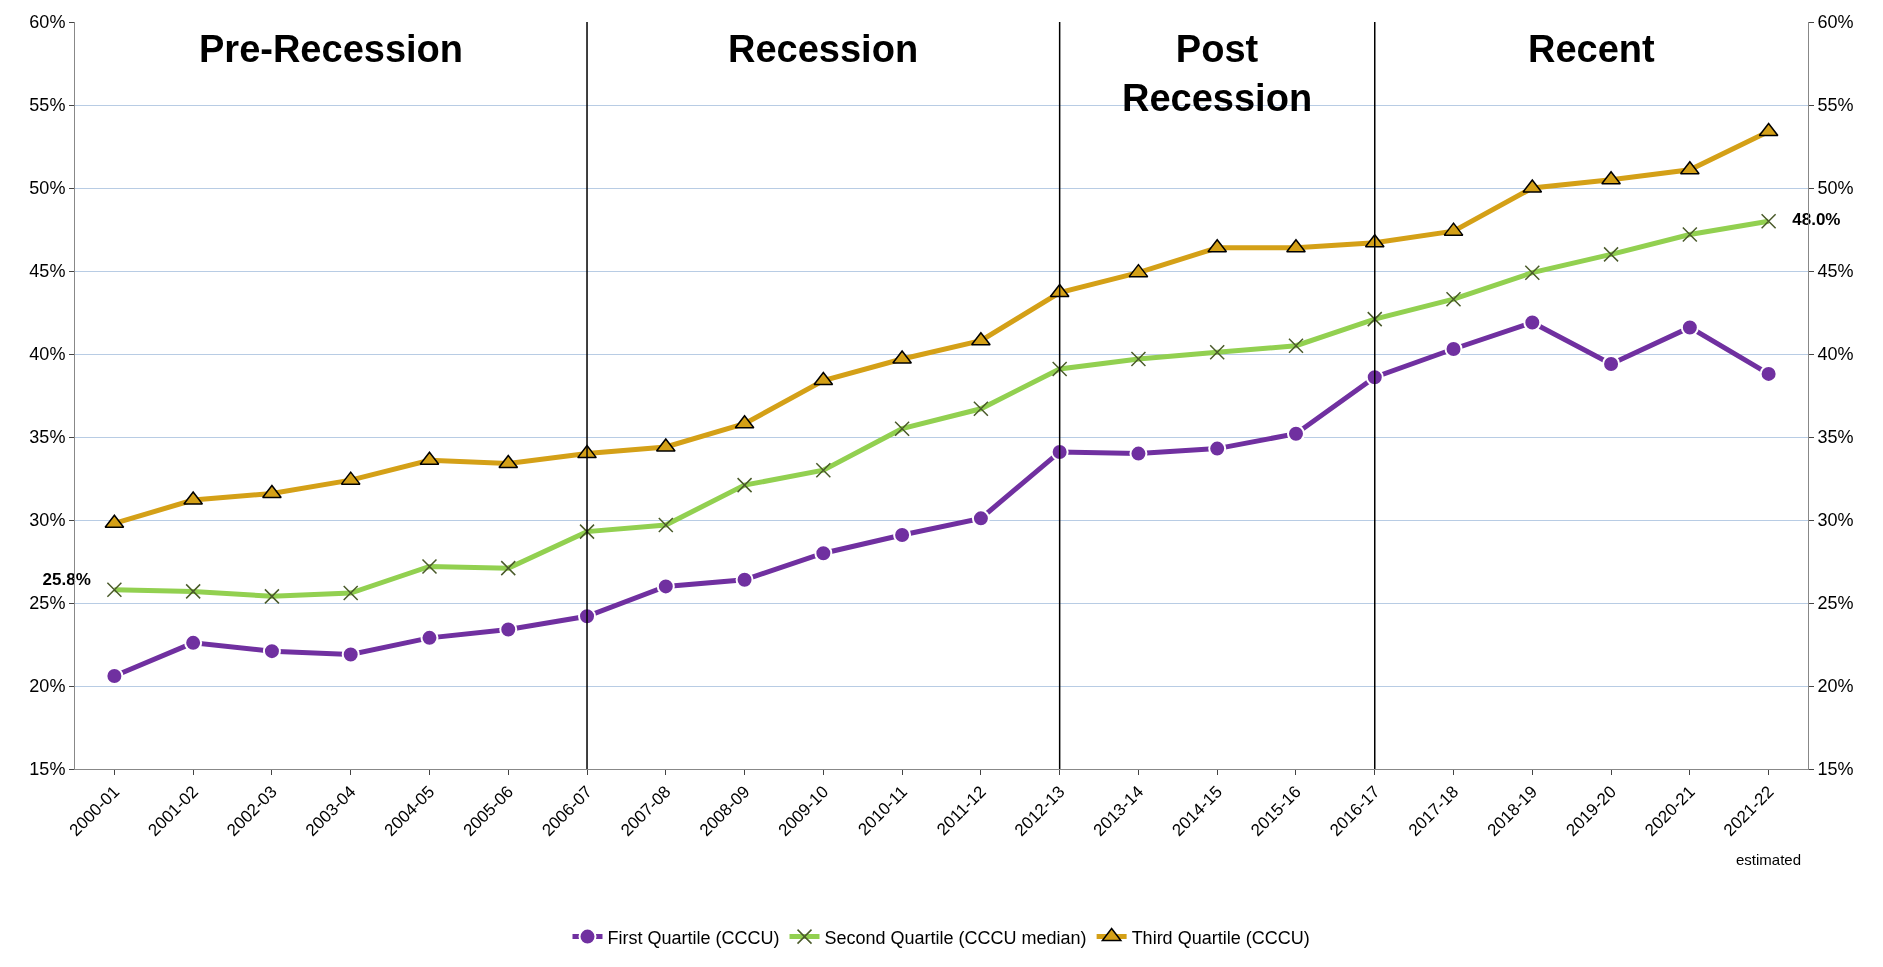 Image resolution: width=1883 pixels, height=967 pixels. I want to click on annotation: 48.0%, so click(1816, 220).